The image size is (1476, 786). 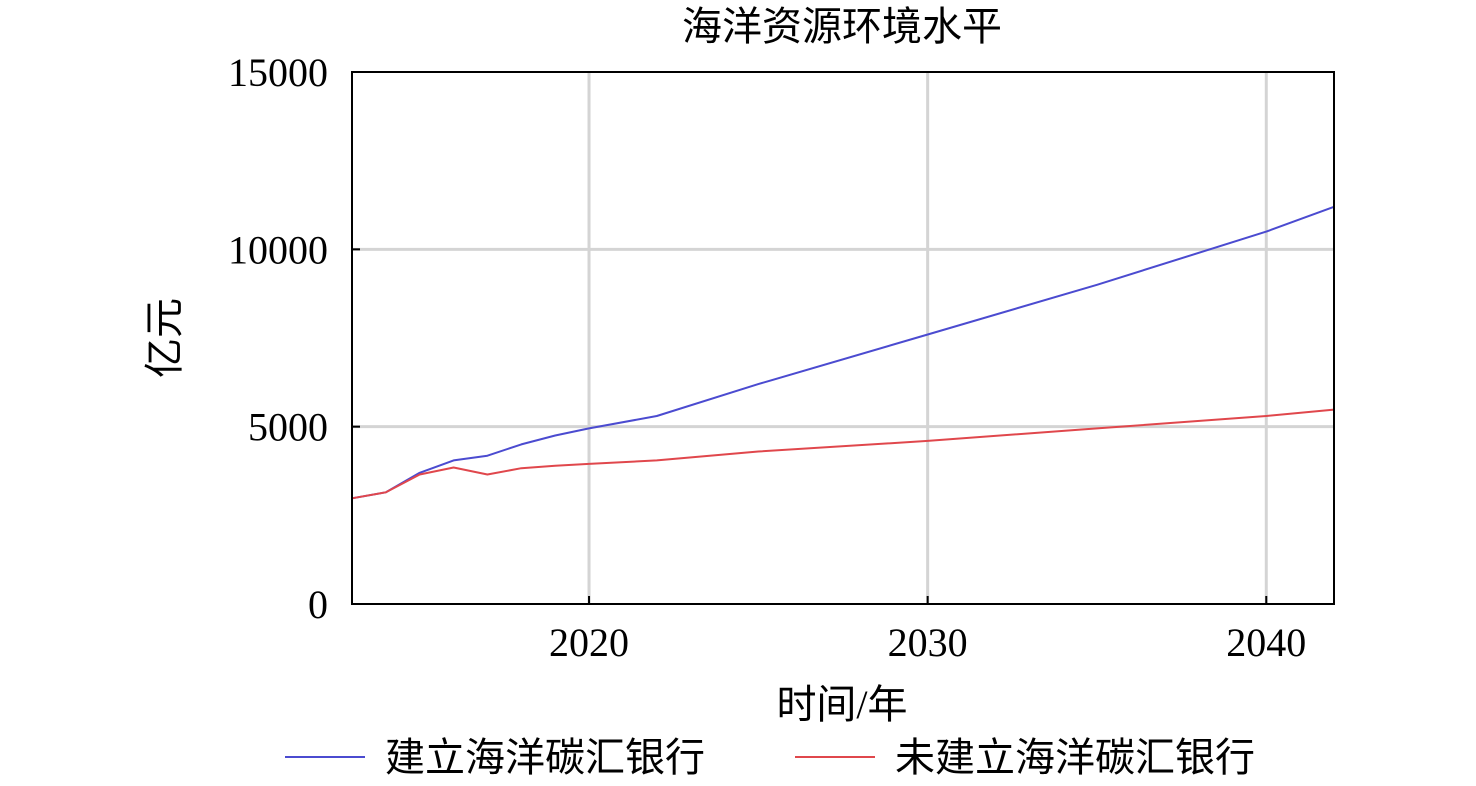 I want to click on y-tick-label: 15000, so click(x=278, y=72).